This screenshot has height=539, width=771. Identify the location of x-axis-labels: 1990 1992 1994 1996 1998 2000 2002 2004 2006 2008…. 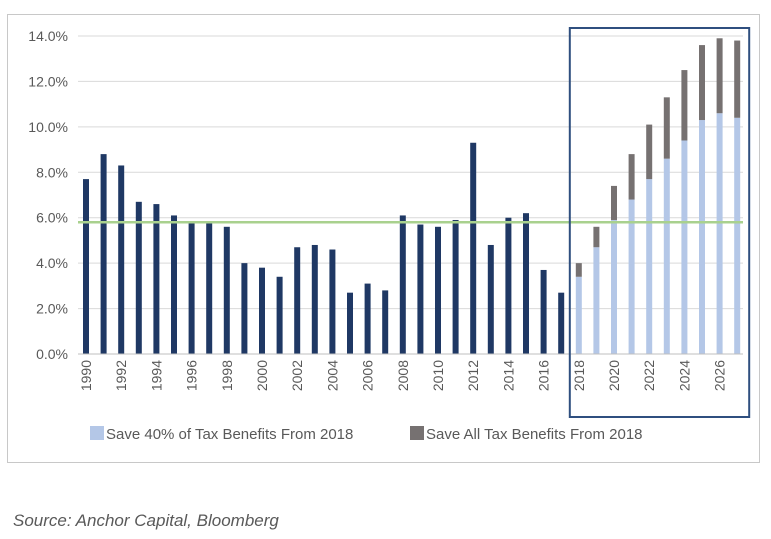
(403, 375).